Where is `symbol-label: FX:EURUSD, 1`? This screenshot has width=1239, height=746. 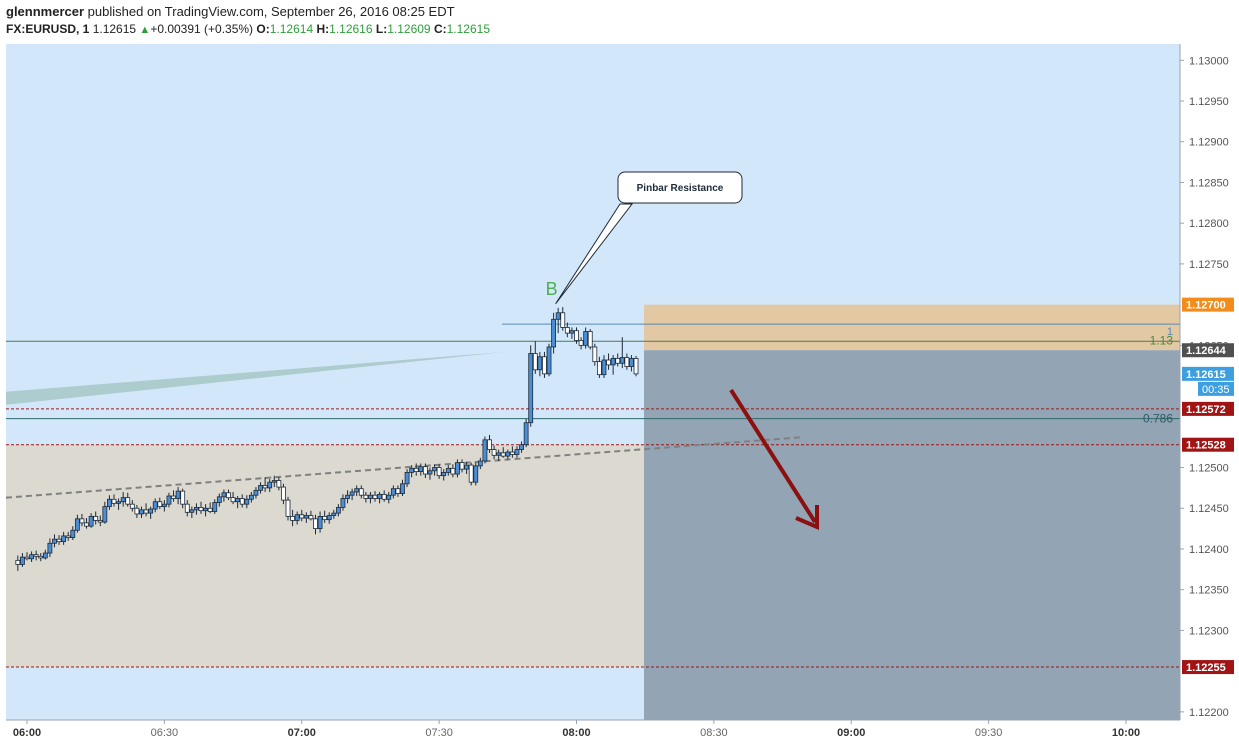 symbol-label: FX:EURUSD, 1 is located at coordinates (48, 29).